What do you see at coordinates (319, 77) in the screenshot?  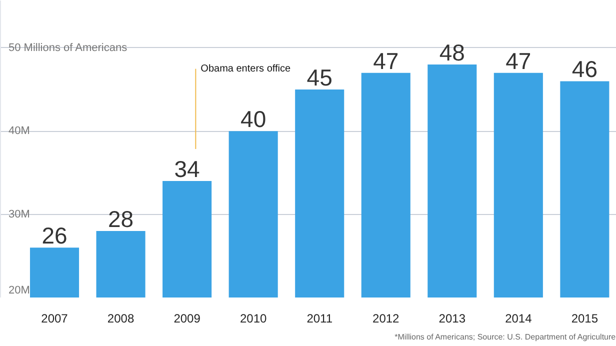 I see `data-label: 45` at bounding box center [319, 77].